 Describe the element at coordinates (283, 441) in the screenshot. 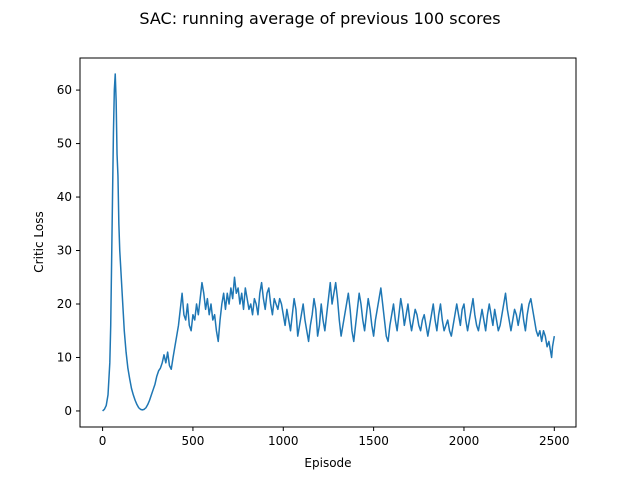

I see `x-tick-label: 1000` at that location.